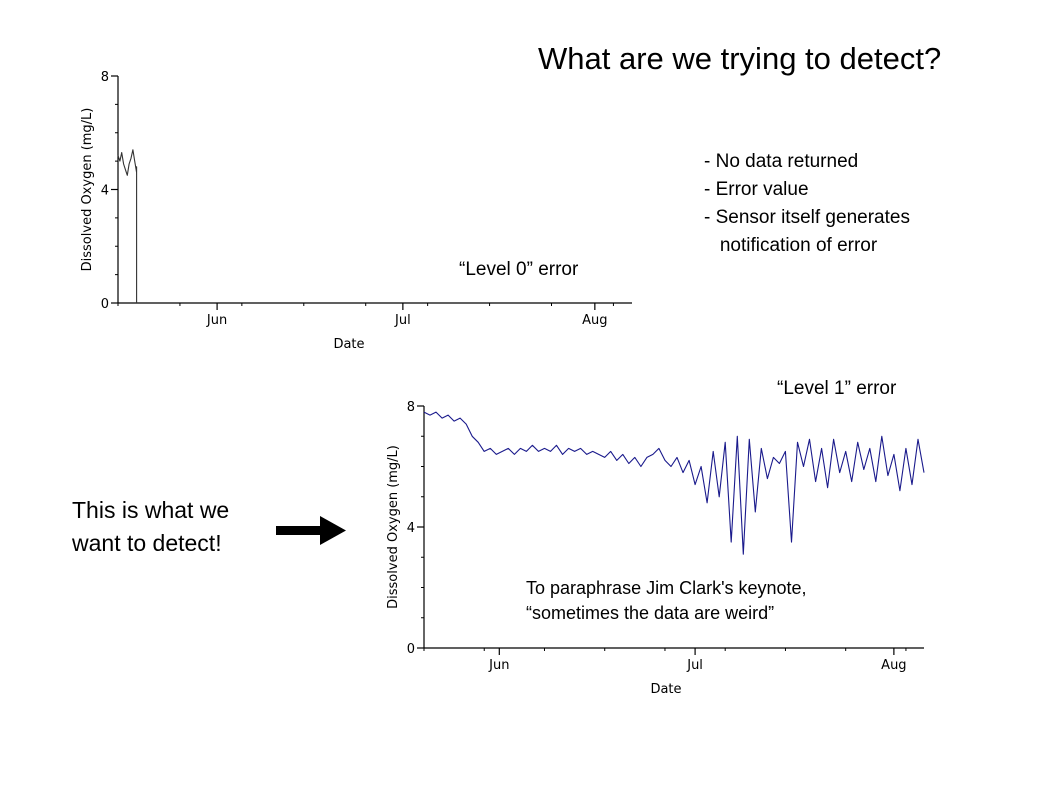  Describe the element at coordinates (837, 388) in the screenshot. I see `level-1-label: “Level 1” error` at that location.